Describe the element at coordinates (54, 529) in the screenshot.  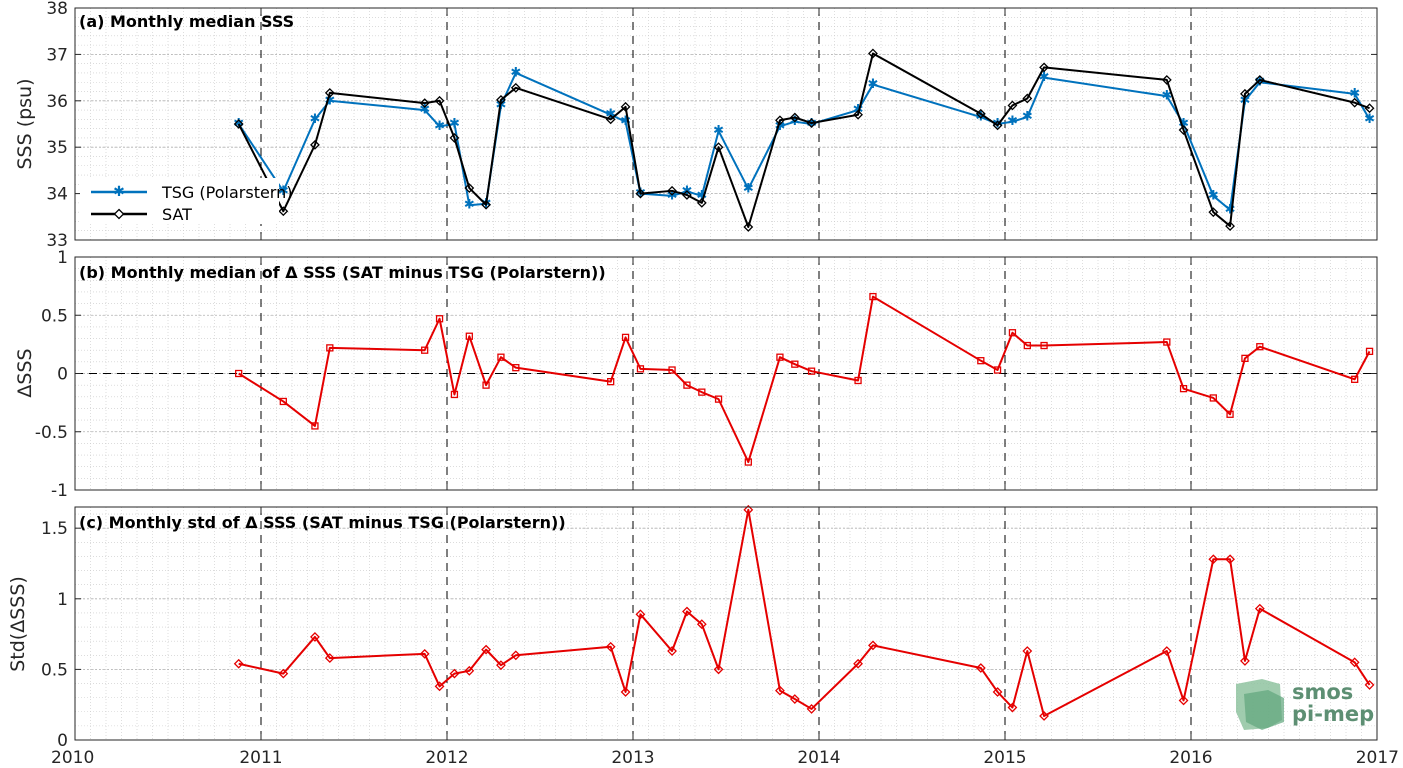
I see `y-tick-label: 1.5` at that location.